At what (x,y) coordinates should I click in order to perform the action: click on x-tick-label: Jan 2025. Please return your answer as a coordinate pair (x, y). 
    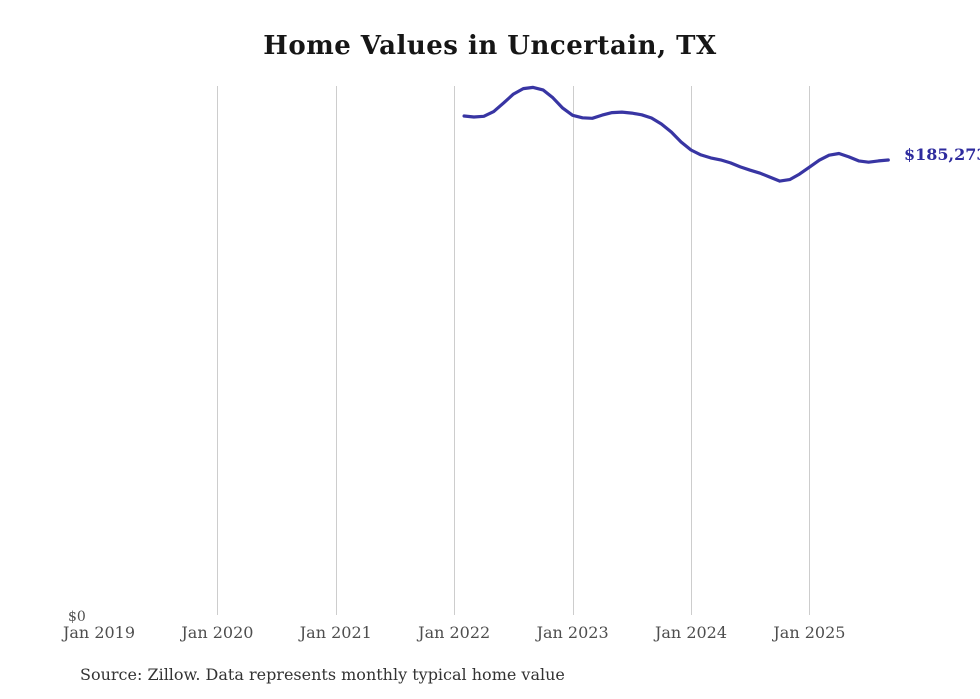
    Looking at the image, I should click on (809, 632).